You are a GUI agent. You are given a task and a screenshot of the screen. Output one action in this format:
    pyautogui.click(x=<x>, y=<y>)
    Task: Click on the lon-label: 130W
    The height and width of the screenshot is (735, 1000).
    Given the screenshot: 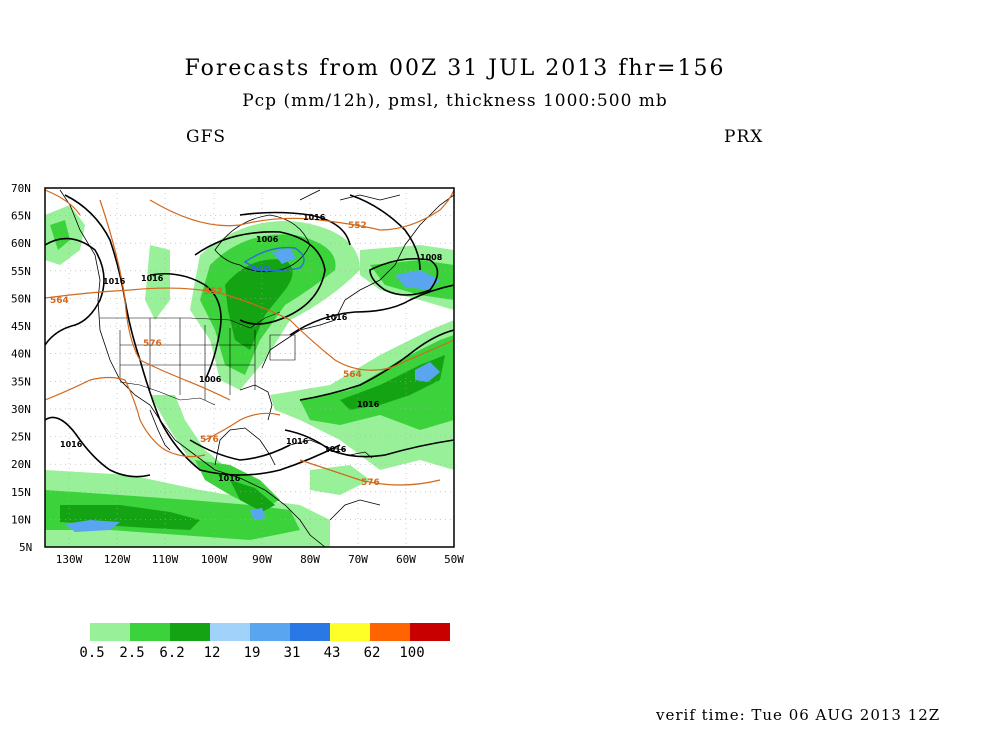 What is the action you would take?
    pyautogui.click(x=69, y=559)
    